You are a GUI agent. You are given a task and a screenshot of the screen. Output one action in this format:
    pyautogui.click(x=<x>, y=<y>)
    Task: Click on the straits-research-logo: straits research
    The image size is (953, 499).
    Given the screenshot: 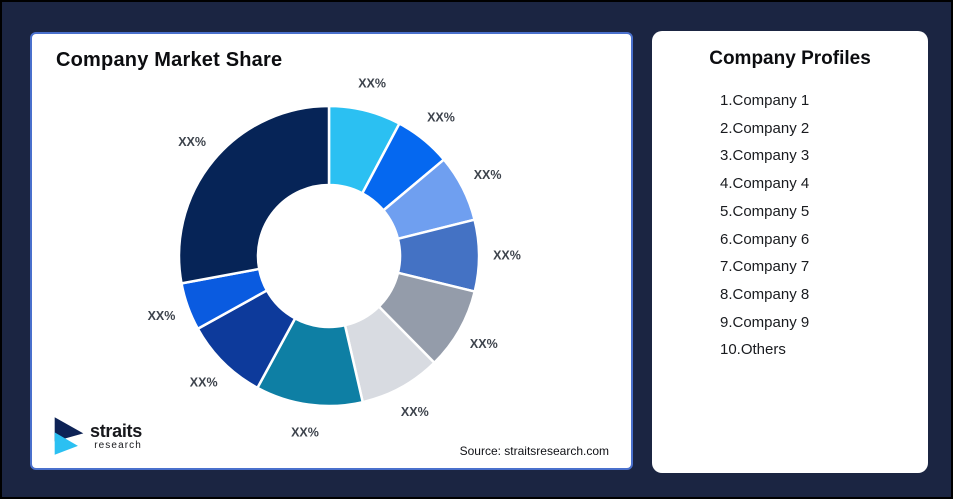 What is the action you would take?
    pyautogui.click(x=97, y=436)
    